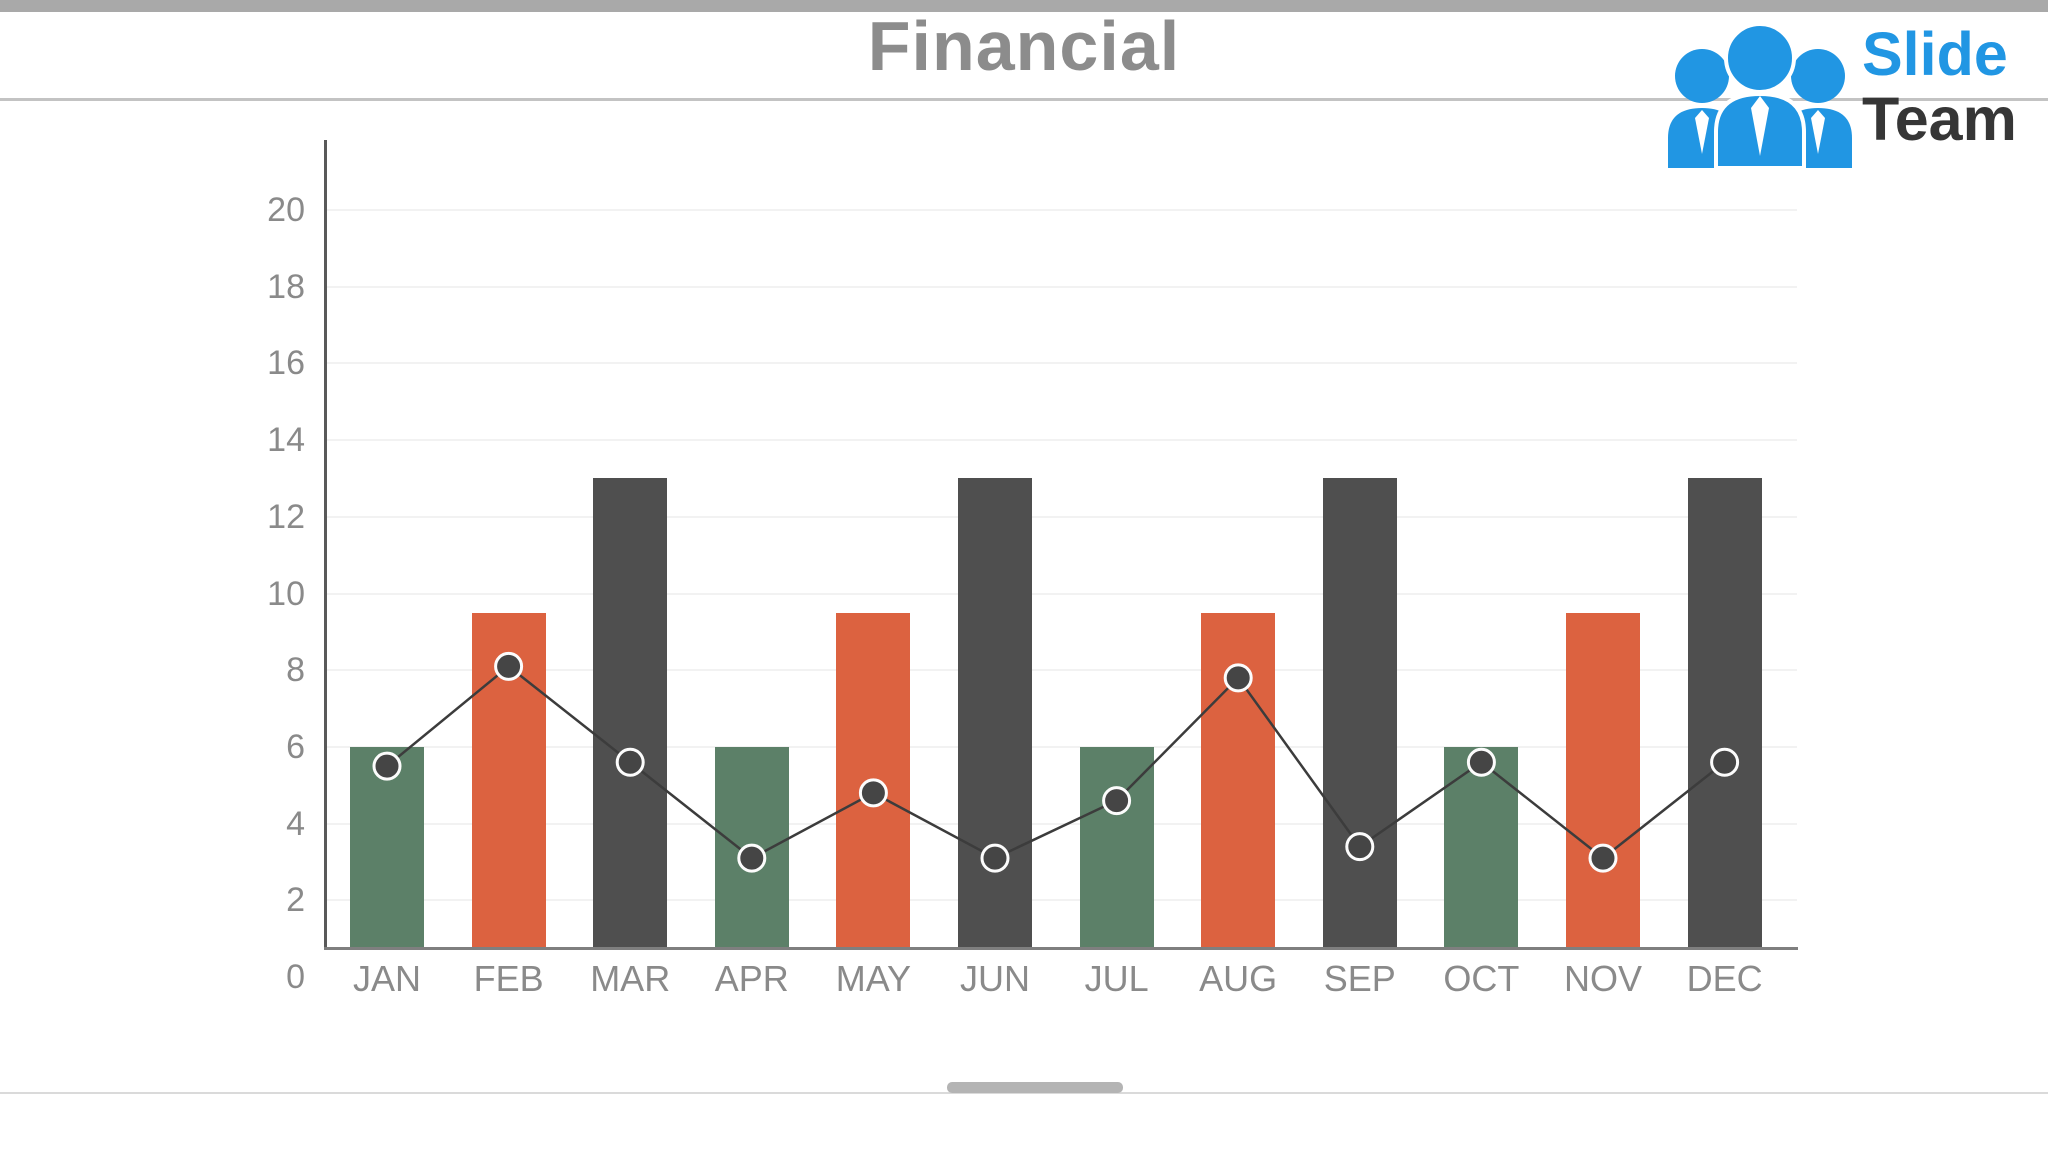  What do you see at coordinates (1603, 780) in the screenshot?
I see `bar-nov` at bounding box center [1603, 780].